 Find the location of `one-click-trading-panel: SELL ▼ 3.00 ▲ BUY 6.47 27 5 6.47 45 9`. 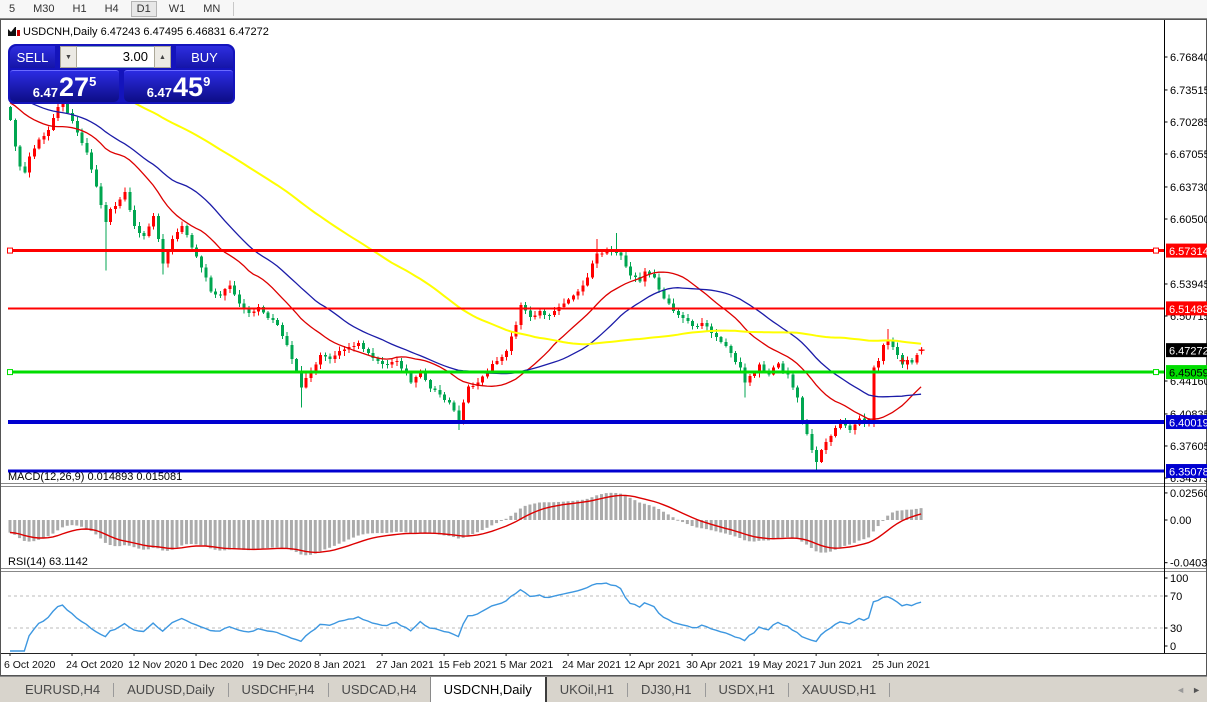

one-click-trading-panel: SELL ▼ 3.00 ▲ BUY 6.47 27 5 6.47 45 9 is located at coordinates (121, 74).